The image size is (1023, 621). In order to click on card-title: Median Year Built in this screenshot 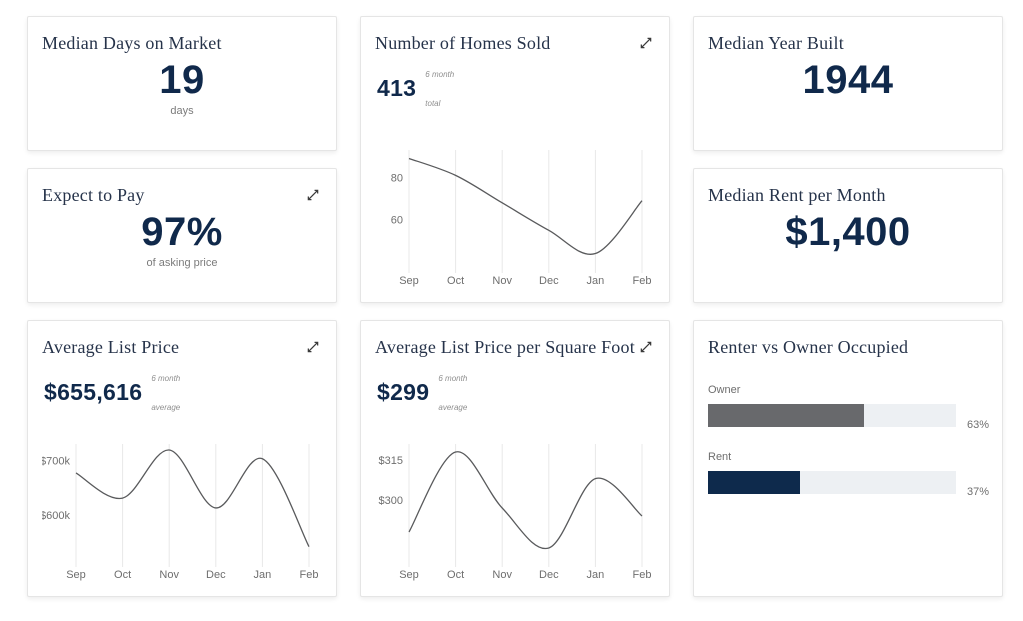, I will do `click(776, 43)`.